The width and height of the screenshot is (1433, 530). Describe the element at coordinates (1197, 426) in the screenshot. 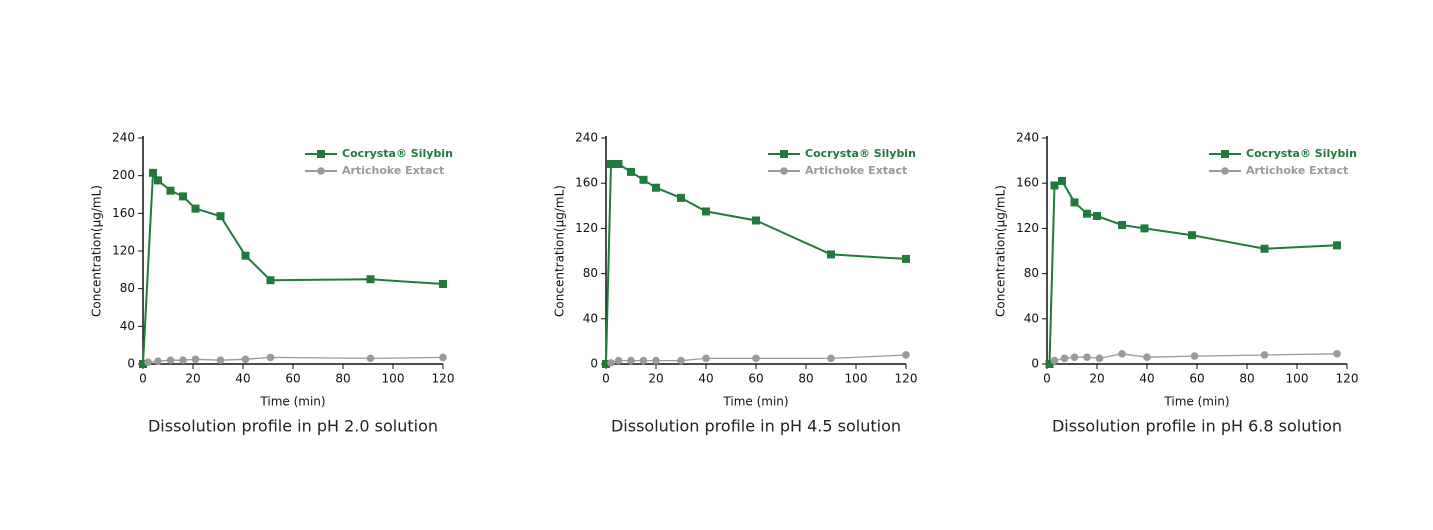

I see `chart-title: Dissolution profile in pH 6.8 solution` at that location.